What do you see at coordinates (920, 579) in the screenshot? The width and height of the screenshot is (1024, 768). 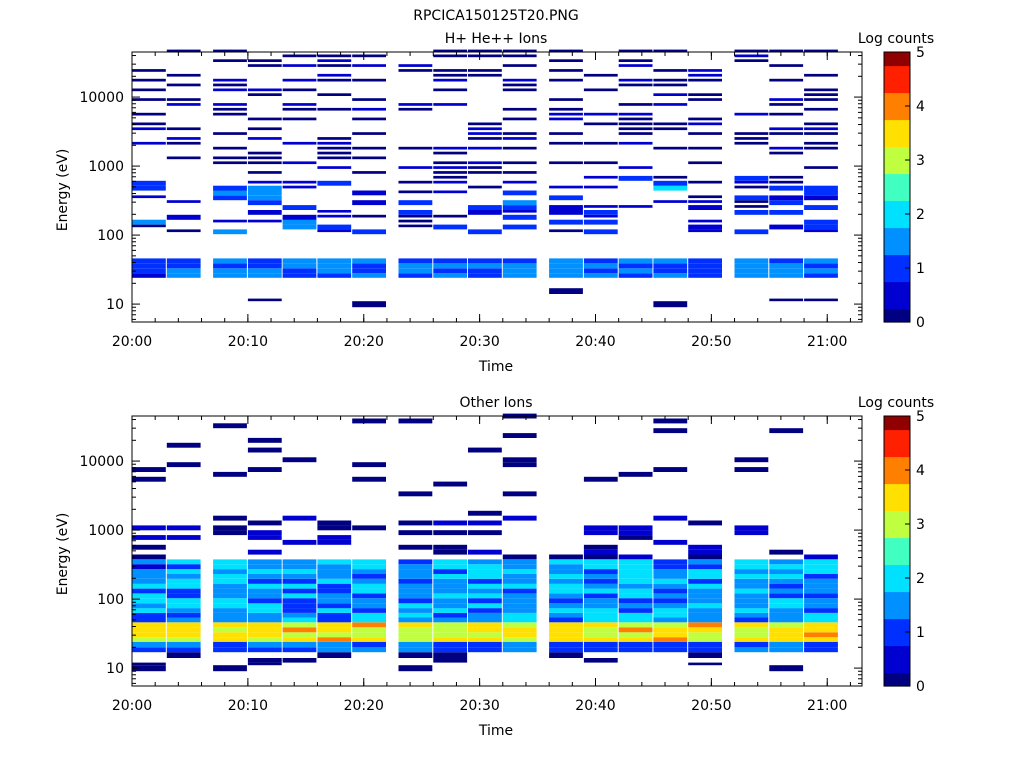 I see `colorbar-tick-label: 2` at bounding box center [920, 579].